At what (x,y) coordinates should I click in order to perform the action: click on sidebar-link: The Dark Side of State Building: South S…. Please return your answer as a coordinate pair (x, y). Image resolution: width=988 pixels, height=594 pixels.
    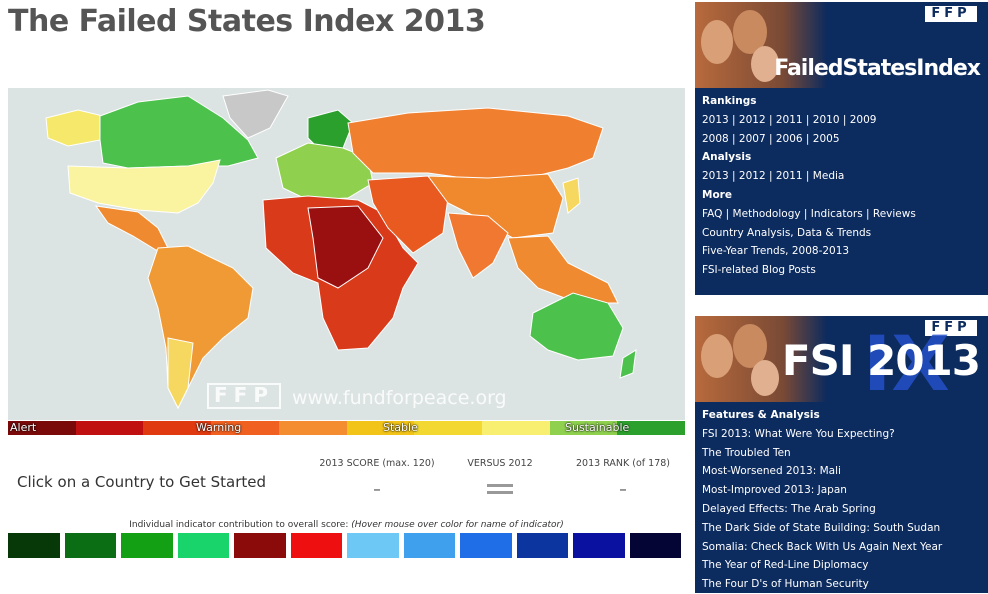
    Looking at the image, I should click on (821, 527).